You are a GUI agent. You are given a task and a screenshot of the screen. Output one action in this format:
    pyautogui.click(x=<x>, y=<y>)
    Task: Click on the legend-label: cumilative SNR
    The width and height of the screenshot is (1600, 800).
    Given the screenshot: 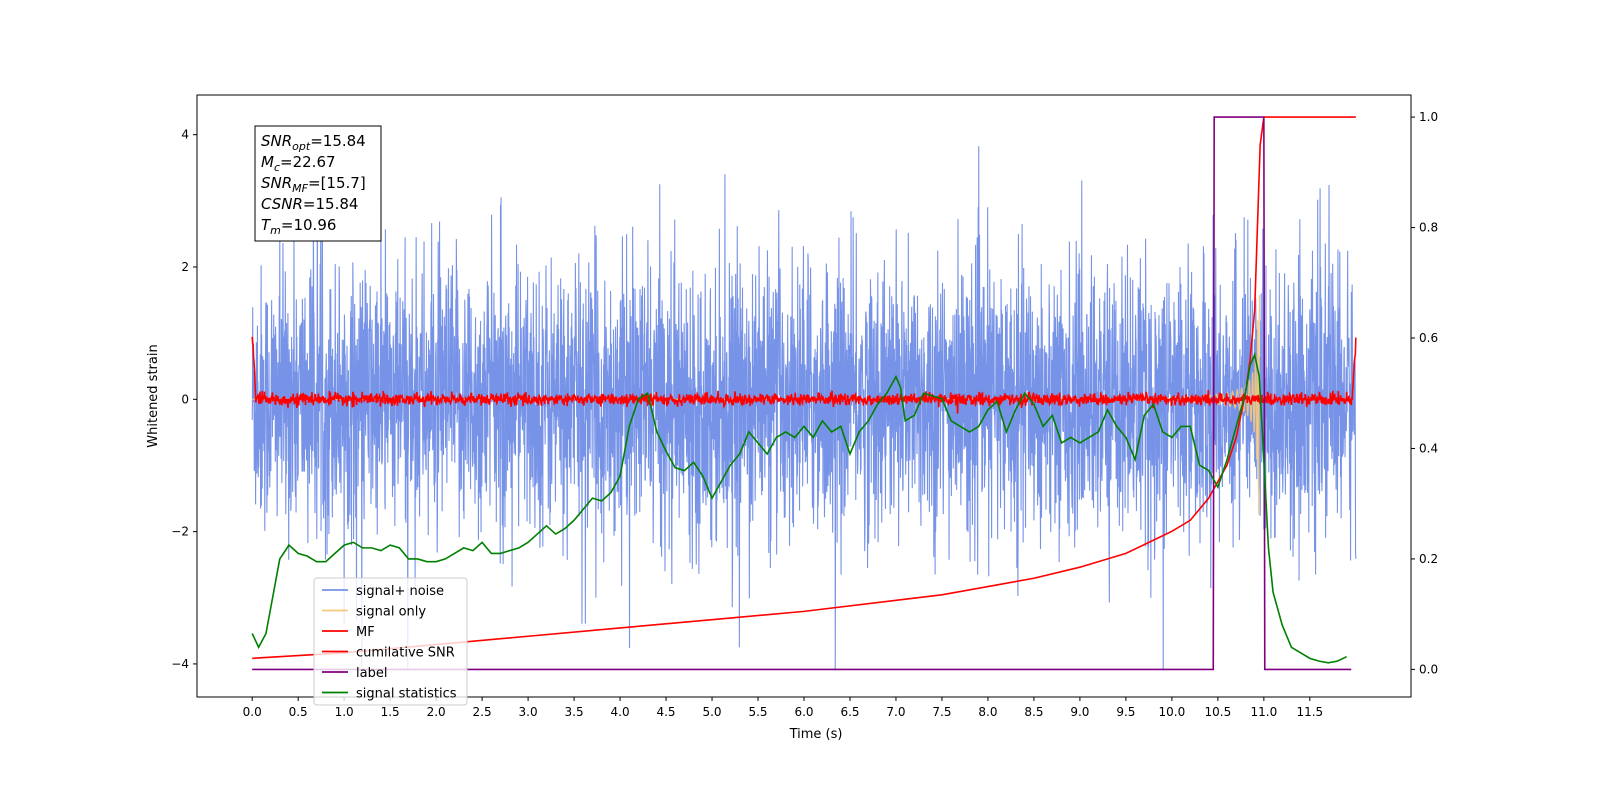 What is the action you would take?
    pyautogui.click(x=405, y=653)
    